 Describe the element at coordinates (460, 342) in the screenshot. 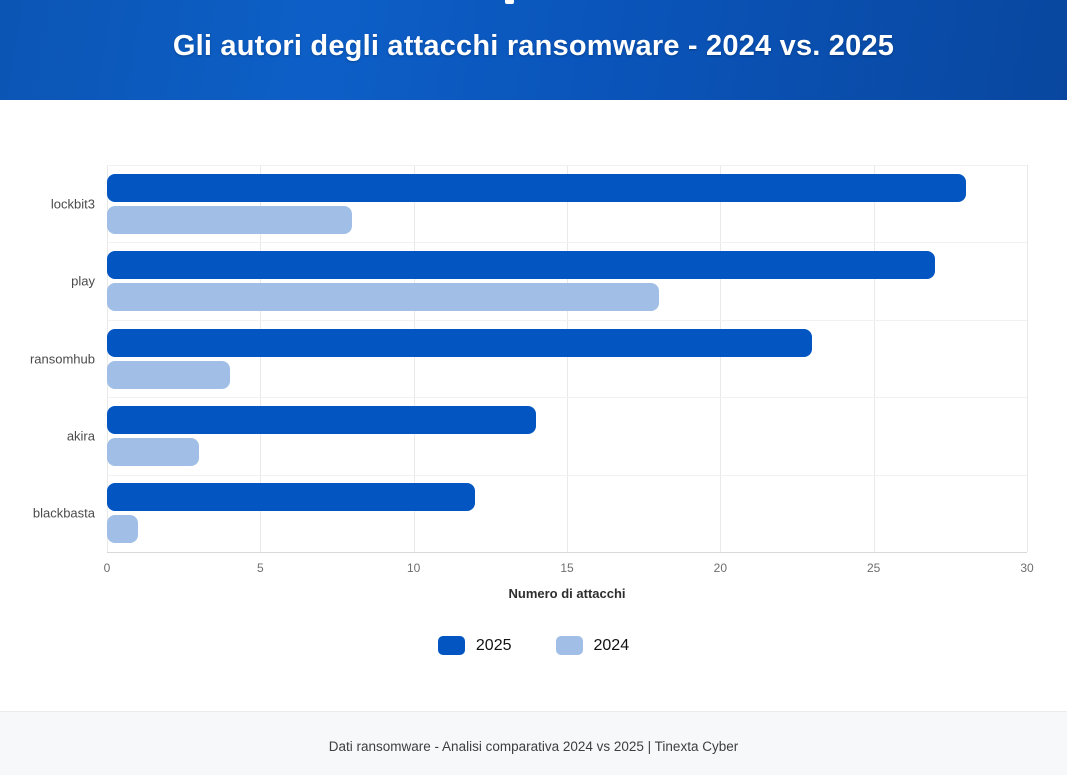

I see `bar-2025-ransomhub` at that location.